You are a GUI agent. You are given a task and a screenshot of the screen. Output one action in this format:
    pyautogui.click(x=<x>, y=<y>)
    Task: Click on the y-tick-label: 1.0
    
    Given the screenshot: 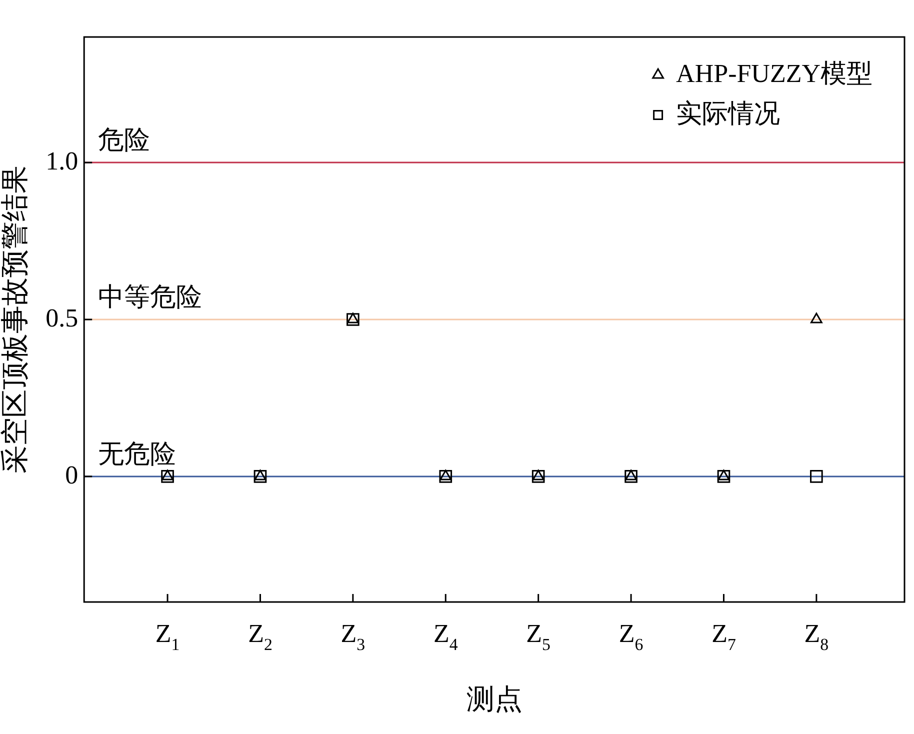 What is the action you would take?
    pyautogui.click(x=62, y=161)
    